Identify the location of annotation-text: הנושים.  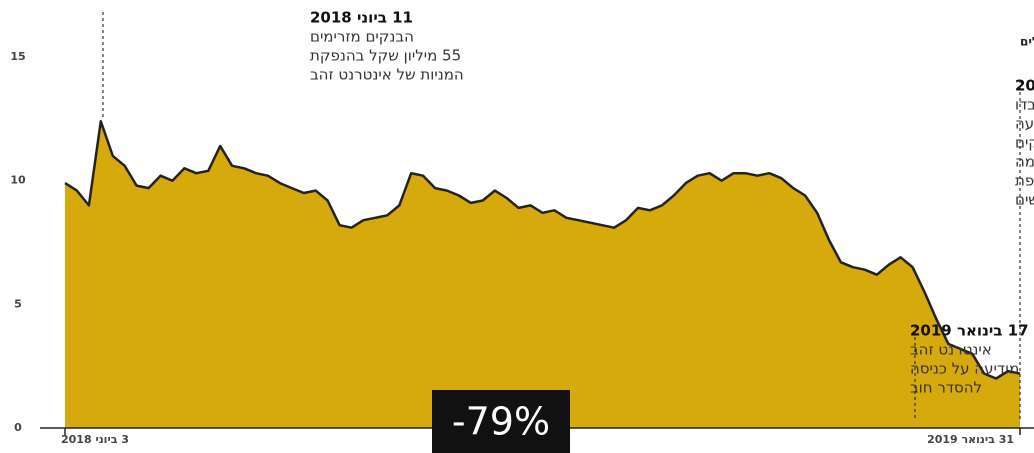
(1024, 200).